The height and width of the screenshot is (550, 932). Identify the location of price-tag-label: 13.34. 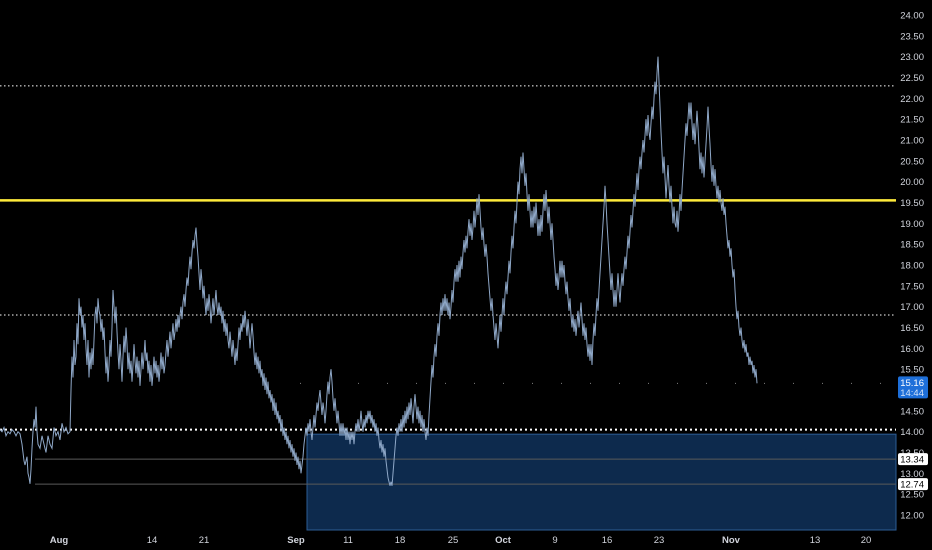
(912, 460).